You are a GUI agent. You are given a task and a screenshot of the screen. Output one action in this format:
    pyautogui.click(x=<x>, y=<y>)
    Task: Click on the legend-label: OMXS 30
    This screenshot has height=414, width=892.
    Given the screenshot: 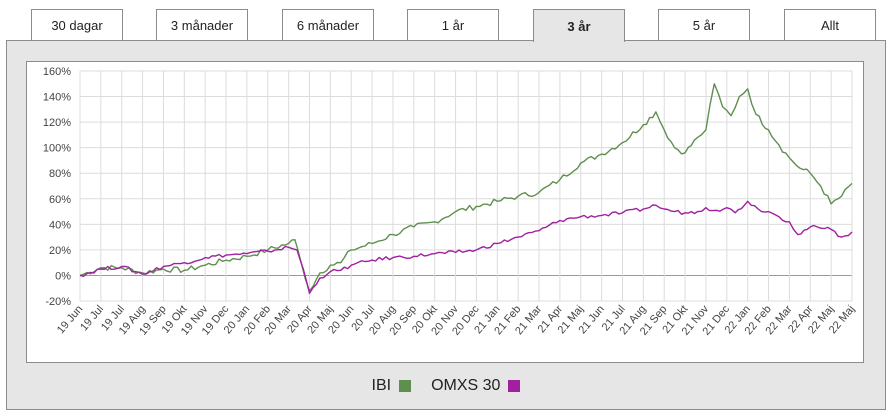 What is the action you would take?
    pyautogui.click(x=466, y=385)
    